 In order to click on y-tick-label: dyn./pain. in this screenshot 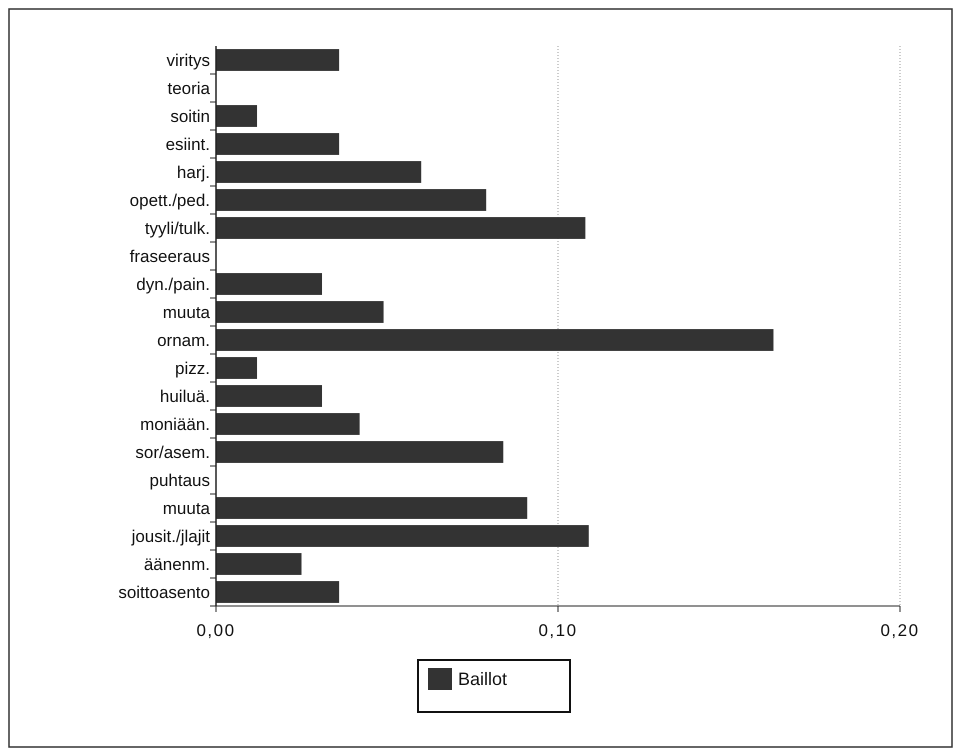, I will do `click(173, 284)`.